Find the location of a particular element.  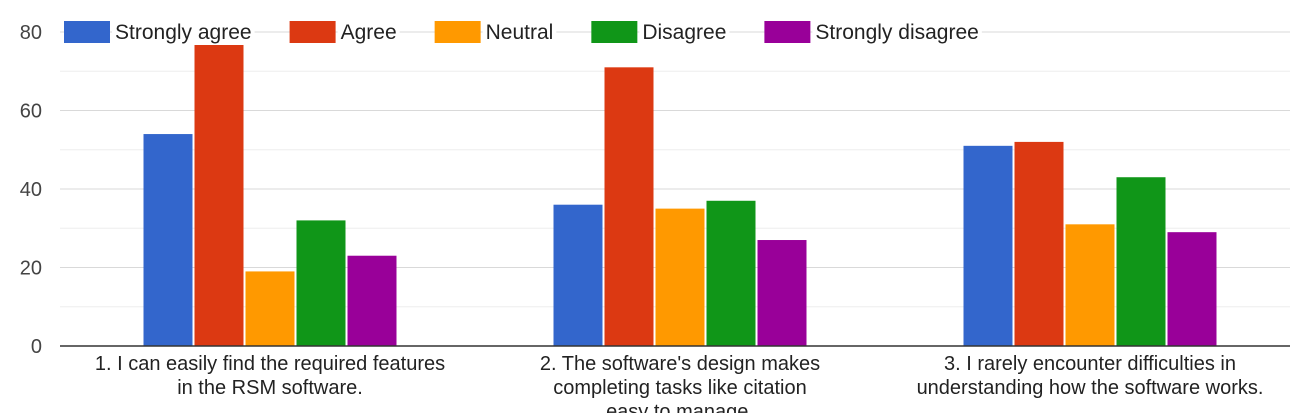

legend-item: Disagree is located at coordinates (660, 32).